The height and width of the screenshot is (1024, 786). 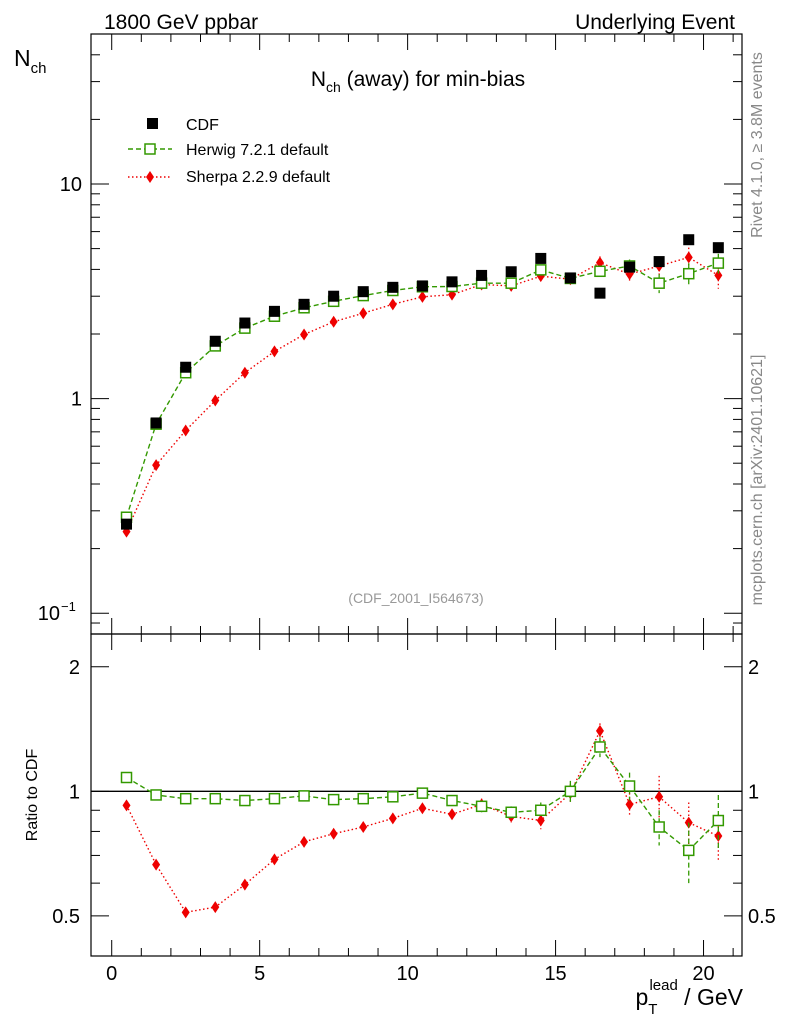 What do you see at coordinates (74, 792) in the screenshot?
I see `ratio-y-tick-label-left: 1` at bounding box center [74, 792].